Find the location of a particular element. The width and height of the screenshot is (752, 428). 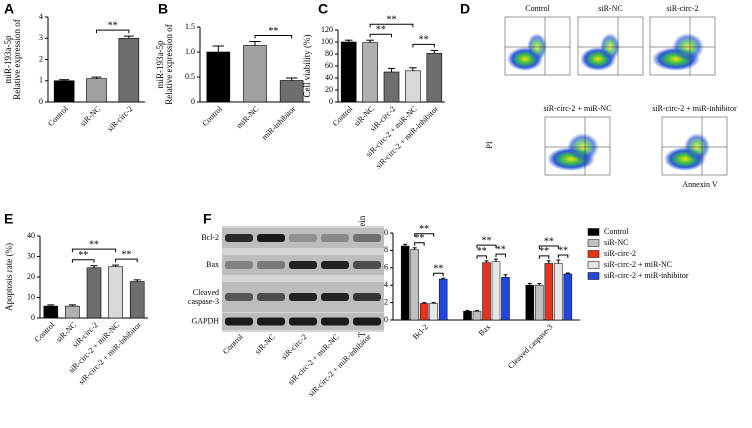

panel-letter: E is located at coordinates (8, 219).